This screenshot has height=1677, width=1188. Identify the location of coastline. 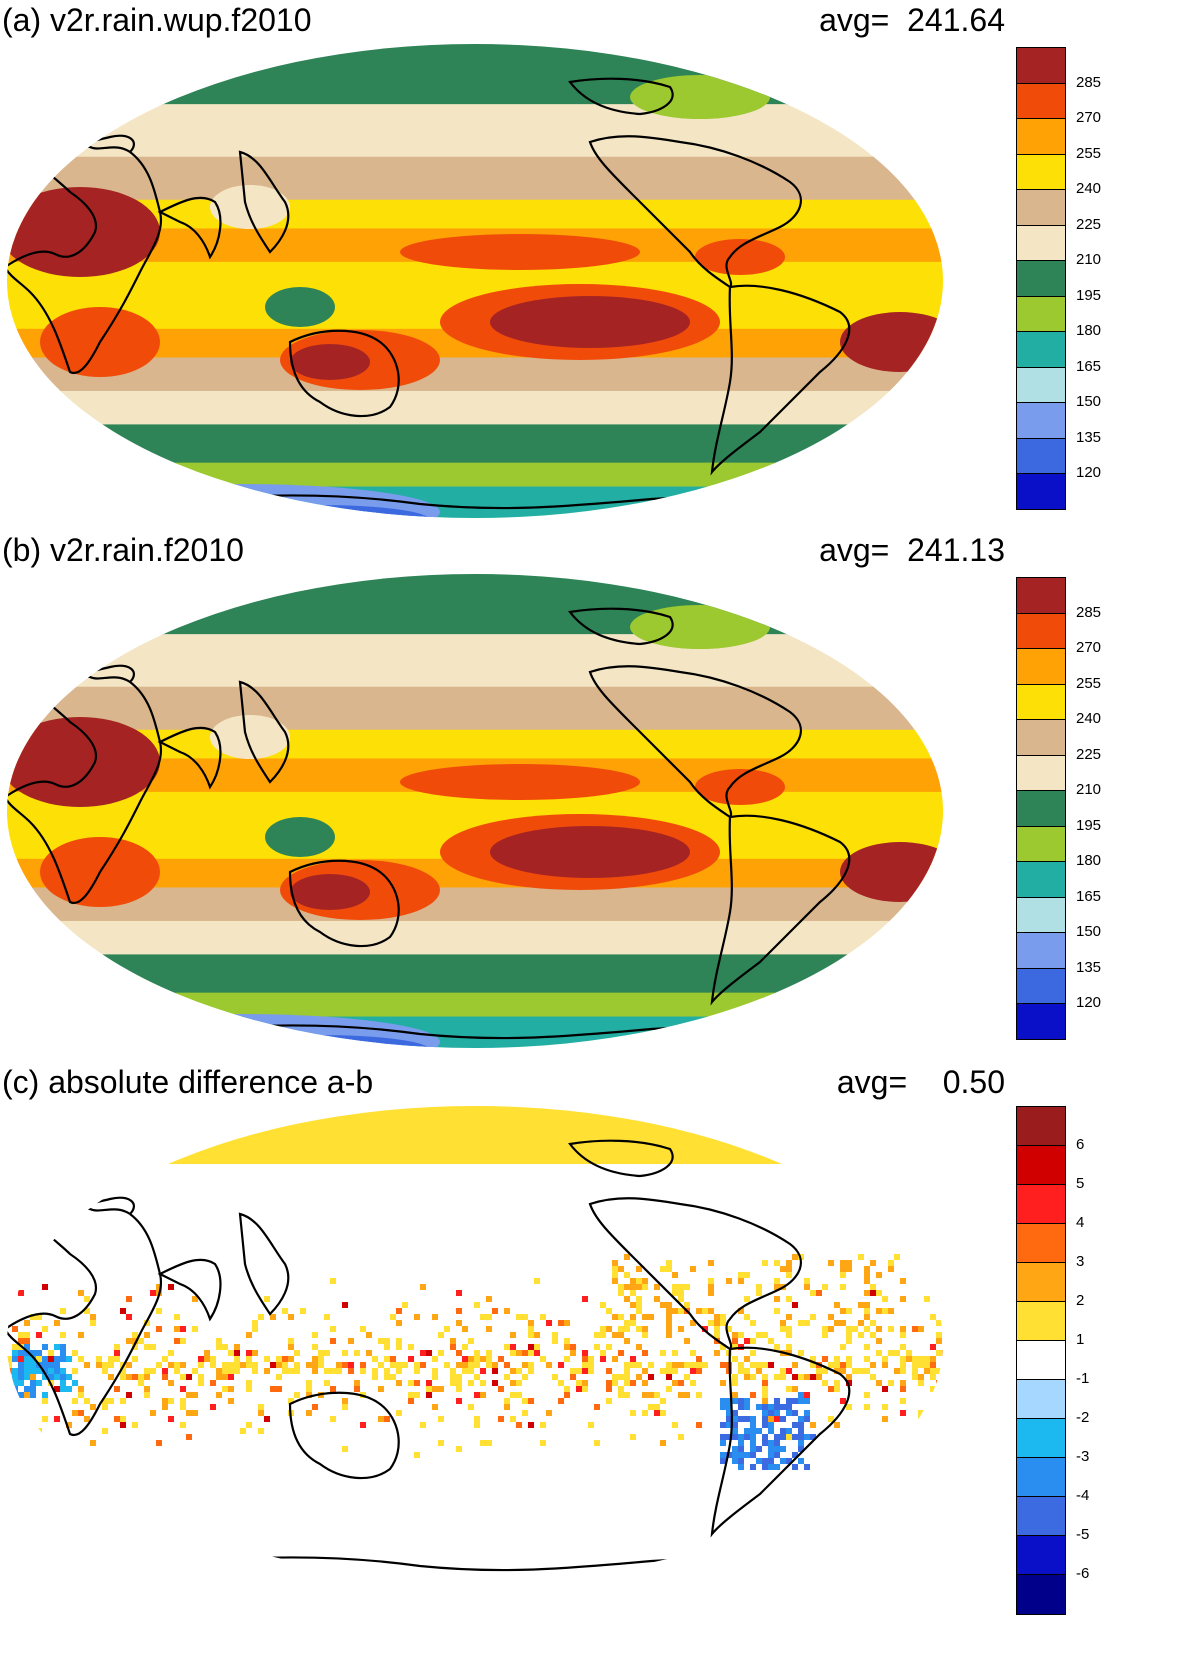
(695, 212).